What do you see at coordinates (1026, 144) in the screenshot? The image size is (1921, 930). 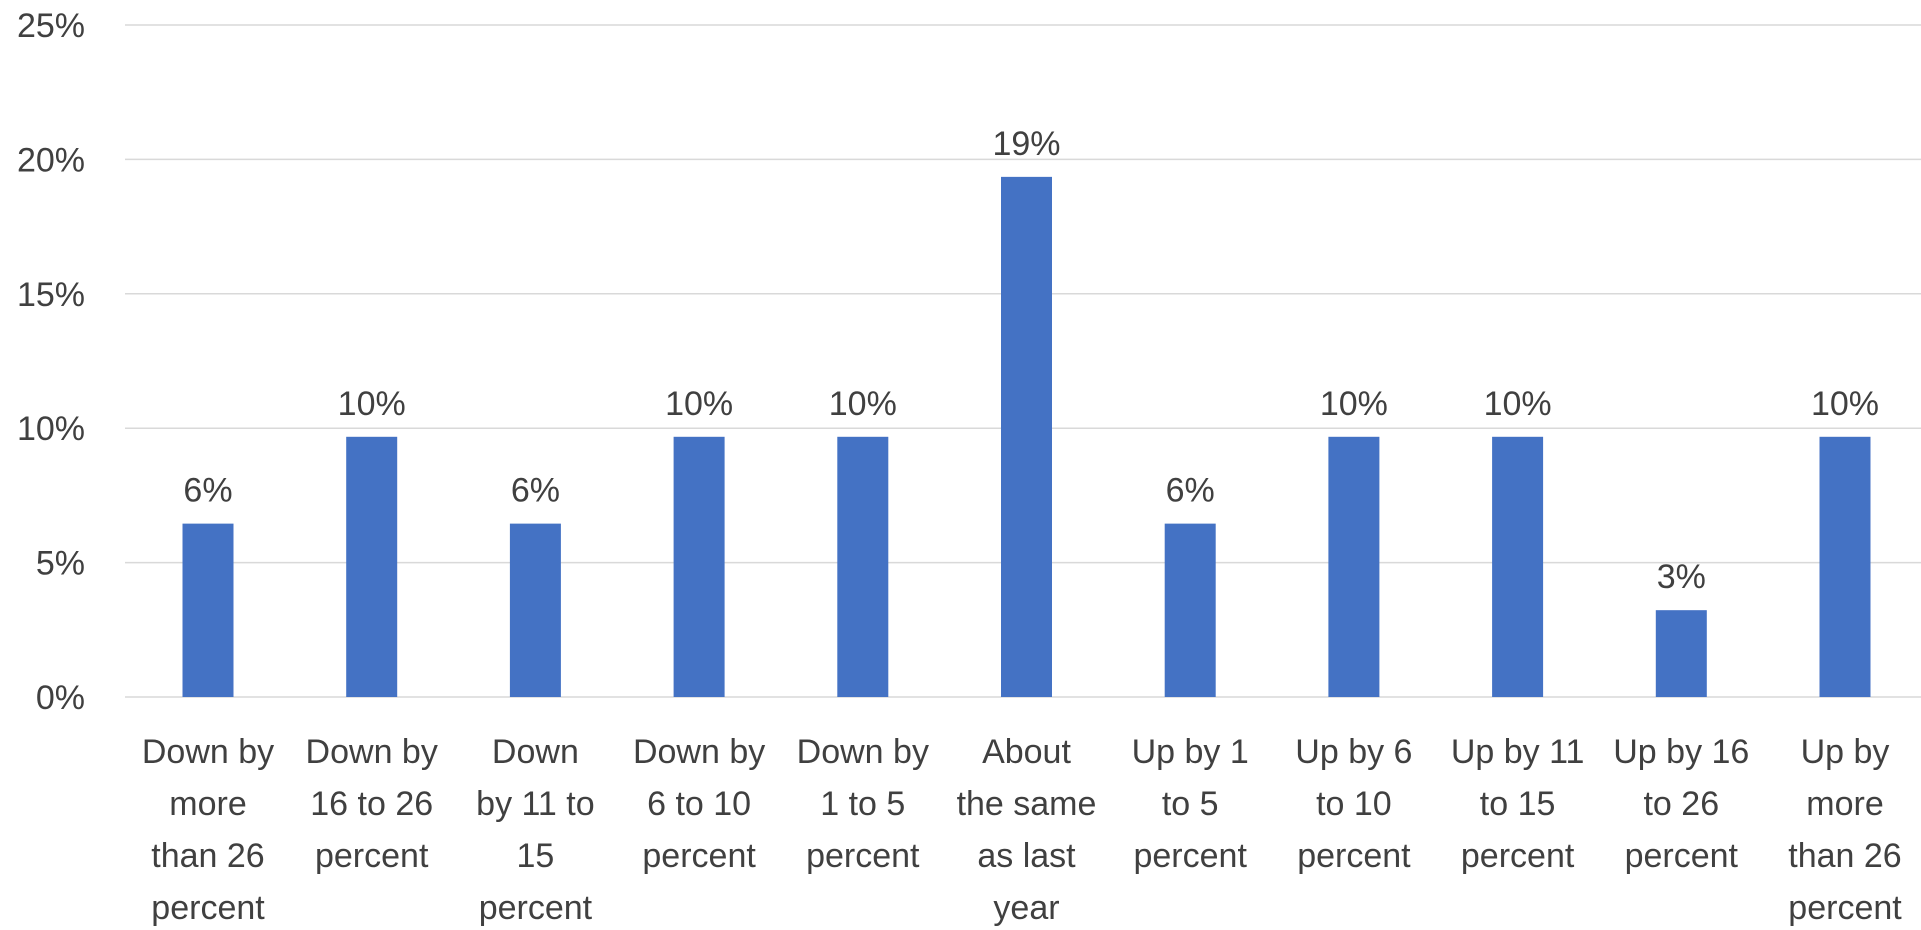 I see `data-label: 19%` at bounding box center [1026, 144].